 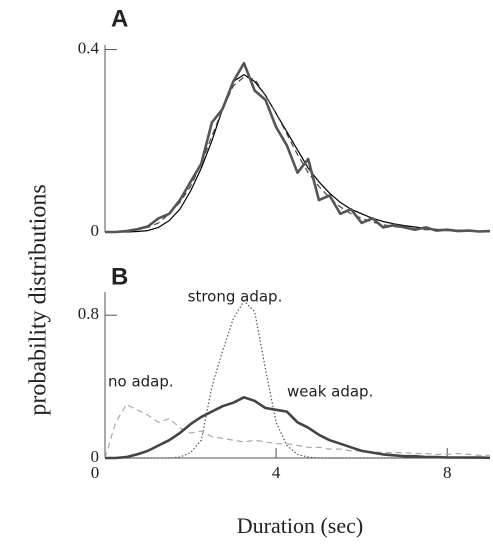 I want to click on annotation: weak adap., so click(x=330, y=392).